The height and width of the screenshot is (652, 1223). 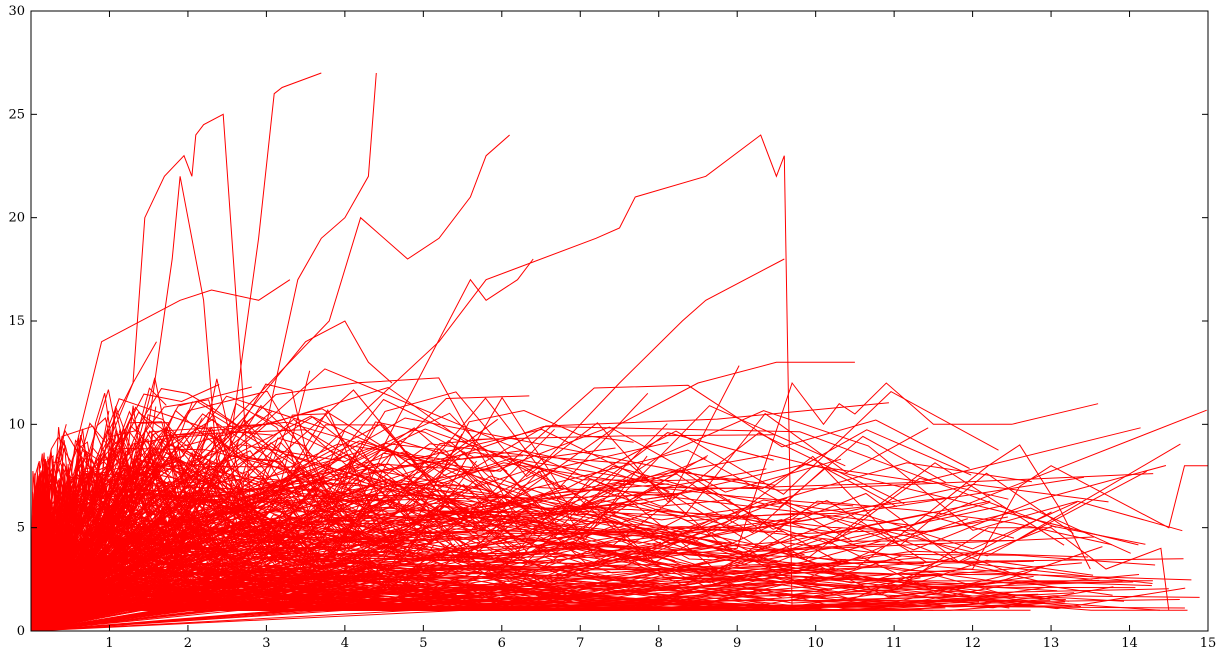 I want to click on x-tick-label: 8, so click(x=659, y=643).